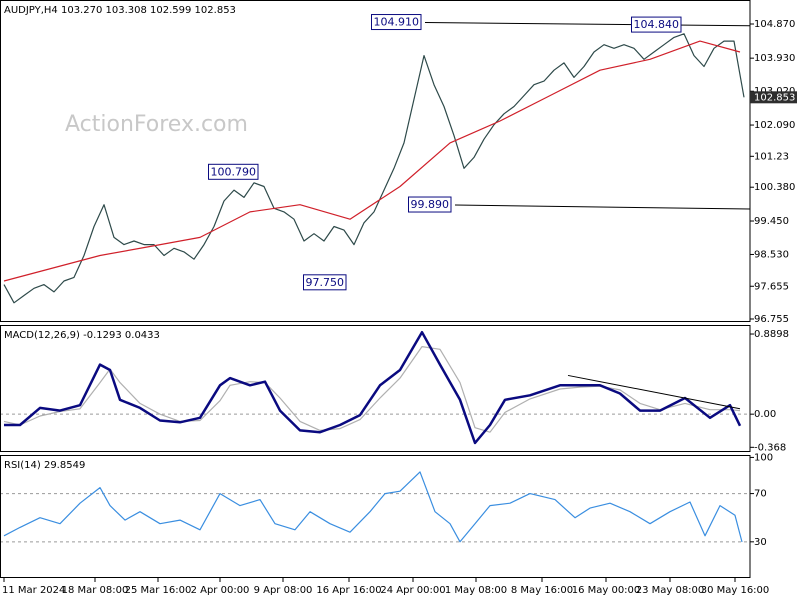 Image resolution: width=800 pixels, height=600 pixels. I want to click on annotation-label: 100.790, so click(234, 171).